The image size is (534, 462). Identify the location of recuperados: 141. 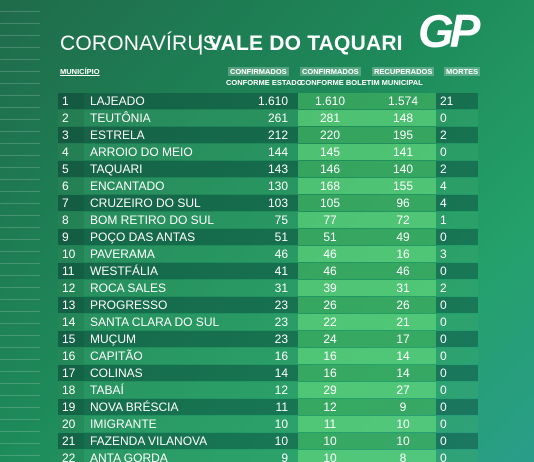
(403, 152).